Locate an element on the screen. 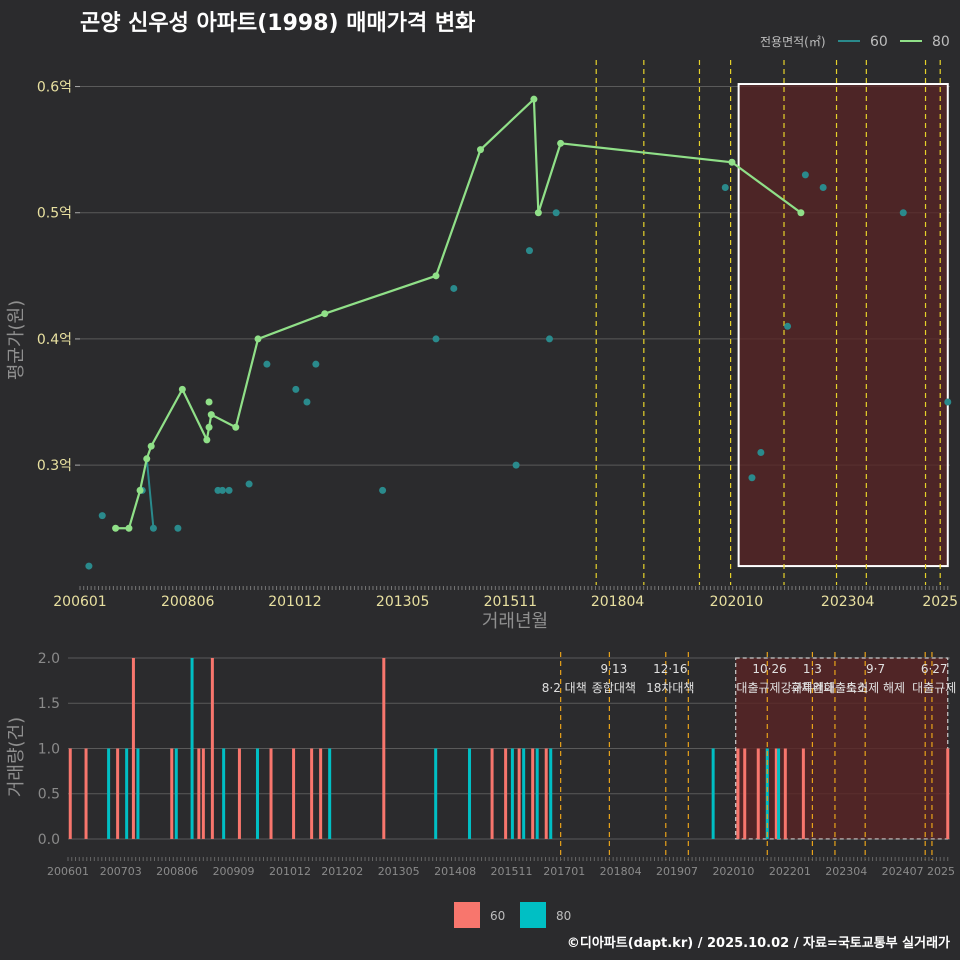 This screenshot has height=960, width=960. y-tick-label: 0.6억 is located at coordinates (54, 88).